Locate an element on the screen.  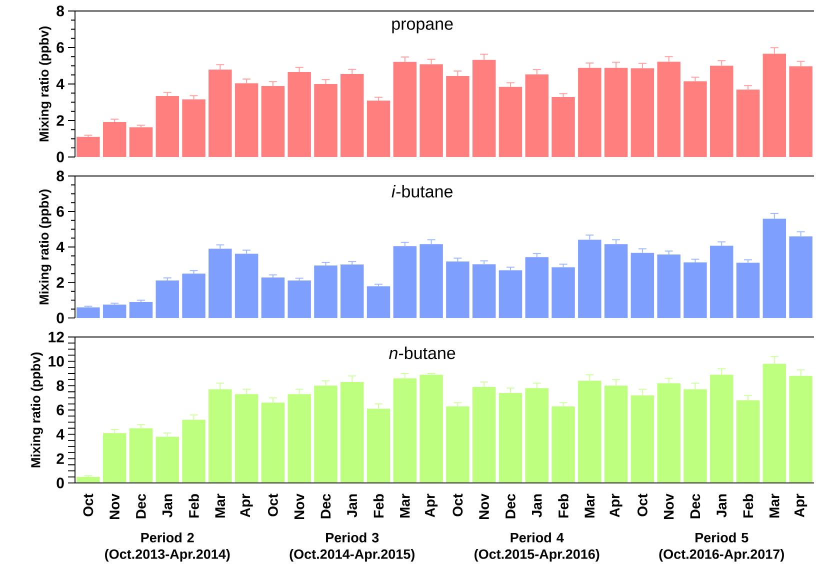
text: Period 2 (Oct.2013-Apr.2014) is located at coordinates (167, 547).